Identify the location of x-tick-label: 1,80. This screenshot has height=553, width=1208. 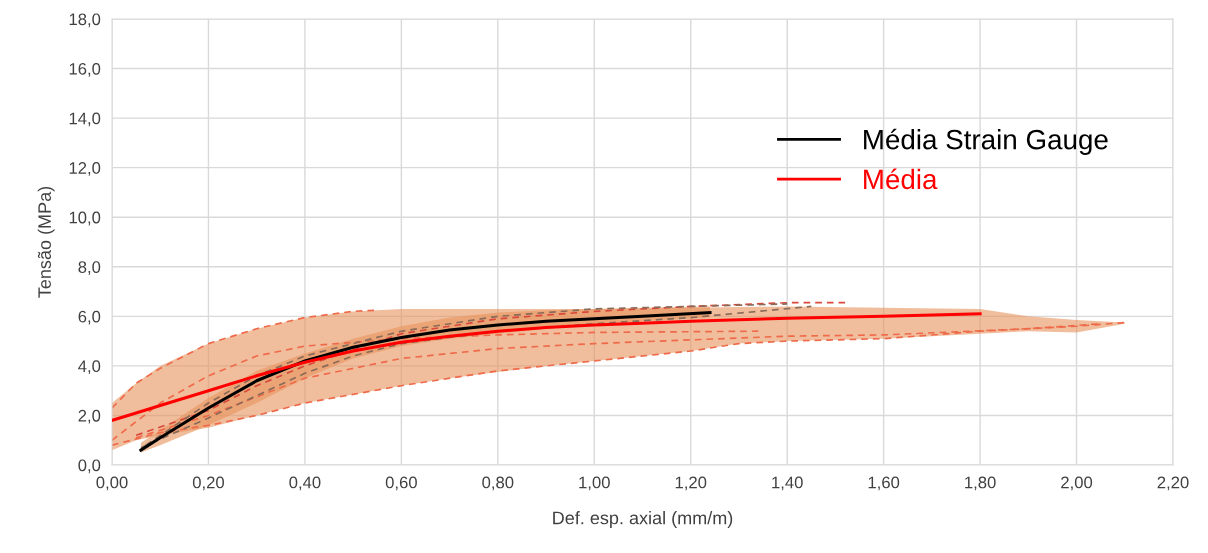
(980, 483).